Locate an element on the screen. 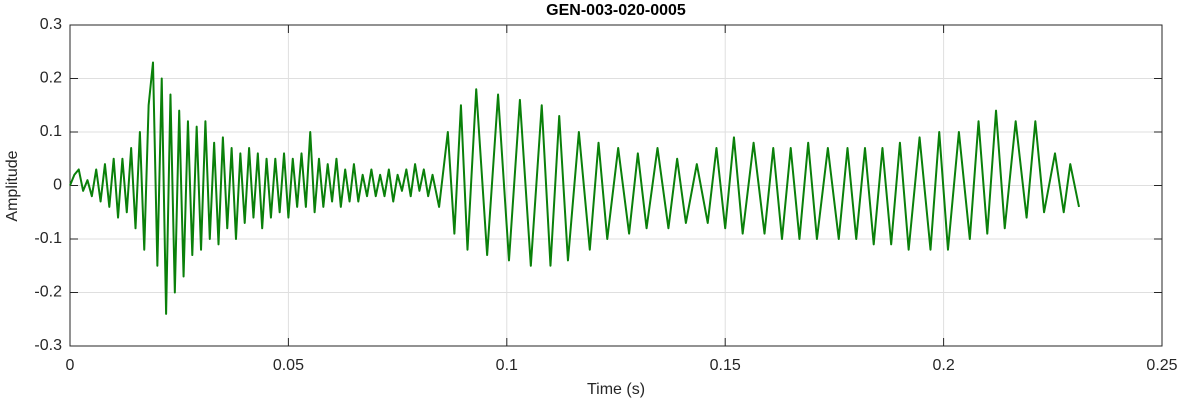 This screenshot has width=1182, height=404. x-tick-label: 0.15 is located at coordinates (725, 365).